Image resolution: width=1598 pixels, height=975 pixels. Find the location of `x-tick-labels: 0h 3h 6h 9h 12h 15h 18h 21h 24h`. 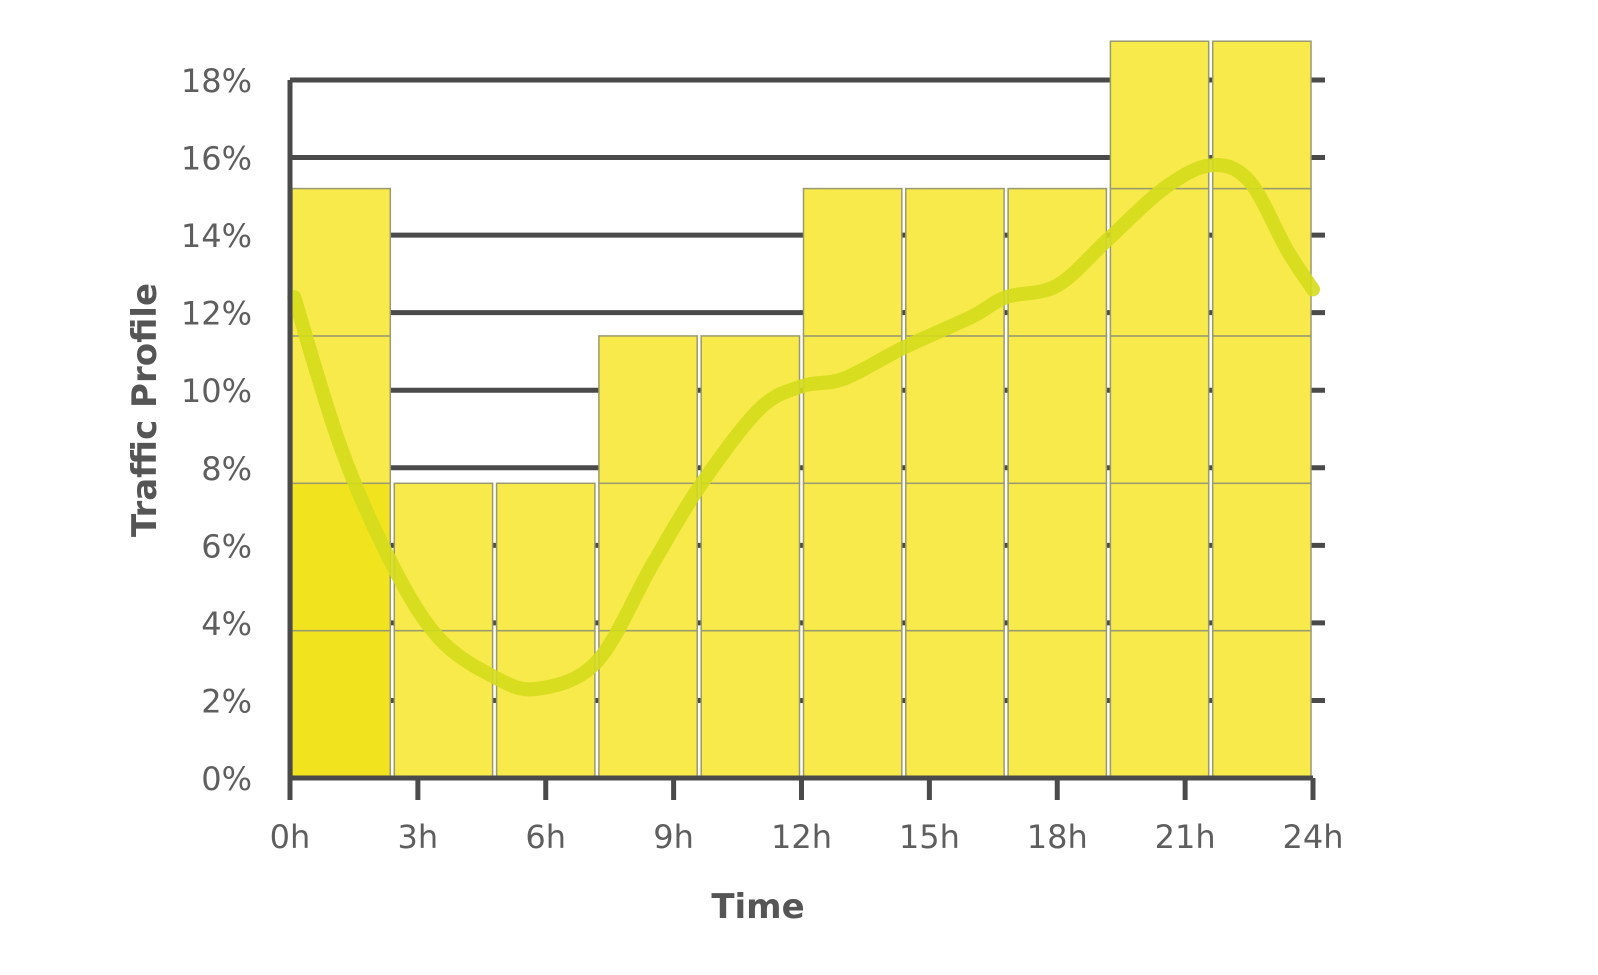

x-tick-labels: 0h 3h 6h 9h 12h 15h 18h 21h 24h is located at coordinates (807, 837).